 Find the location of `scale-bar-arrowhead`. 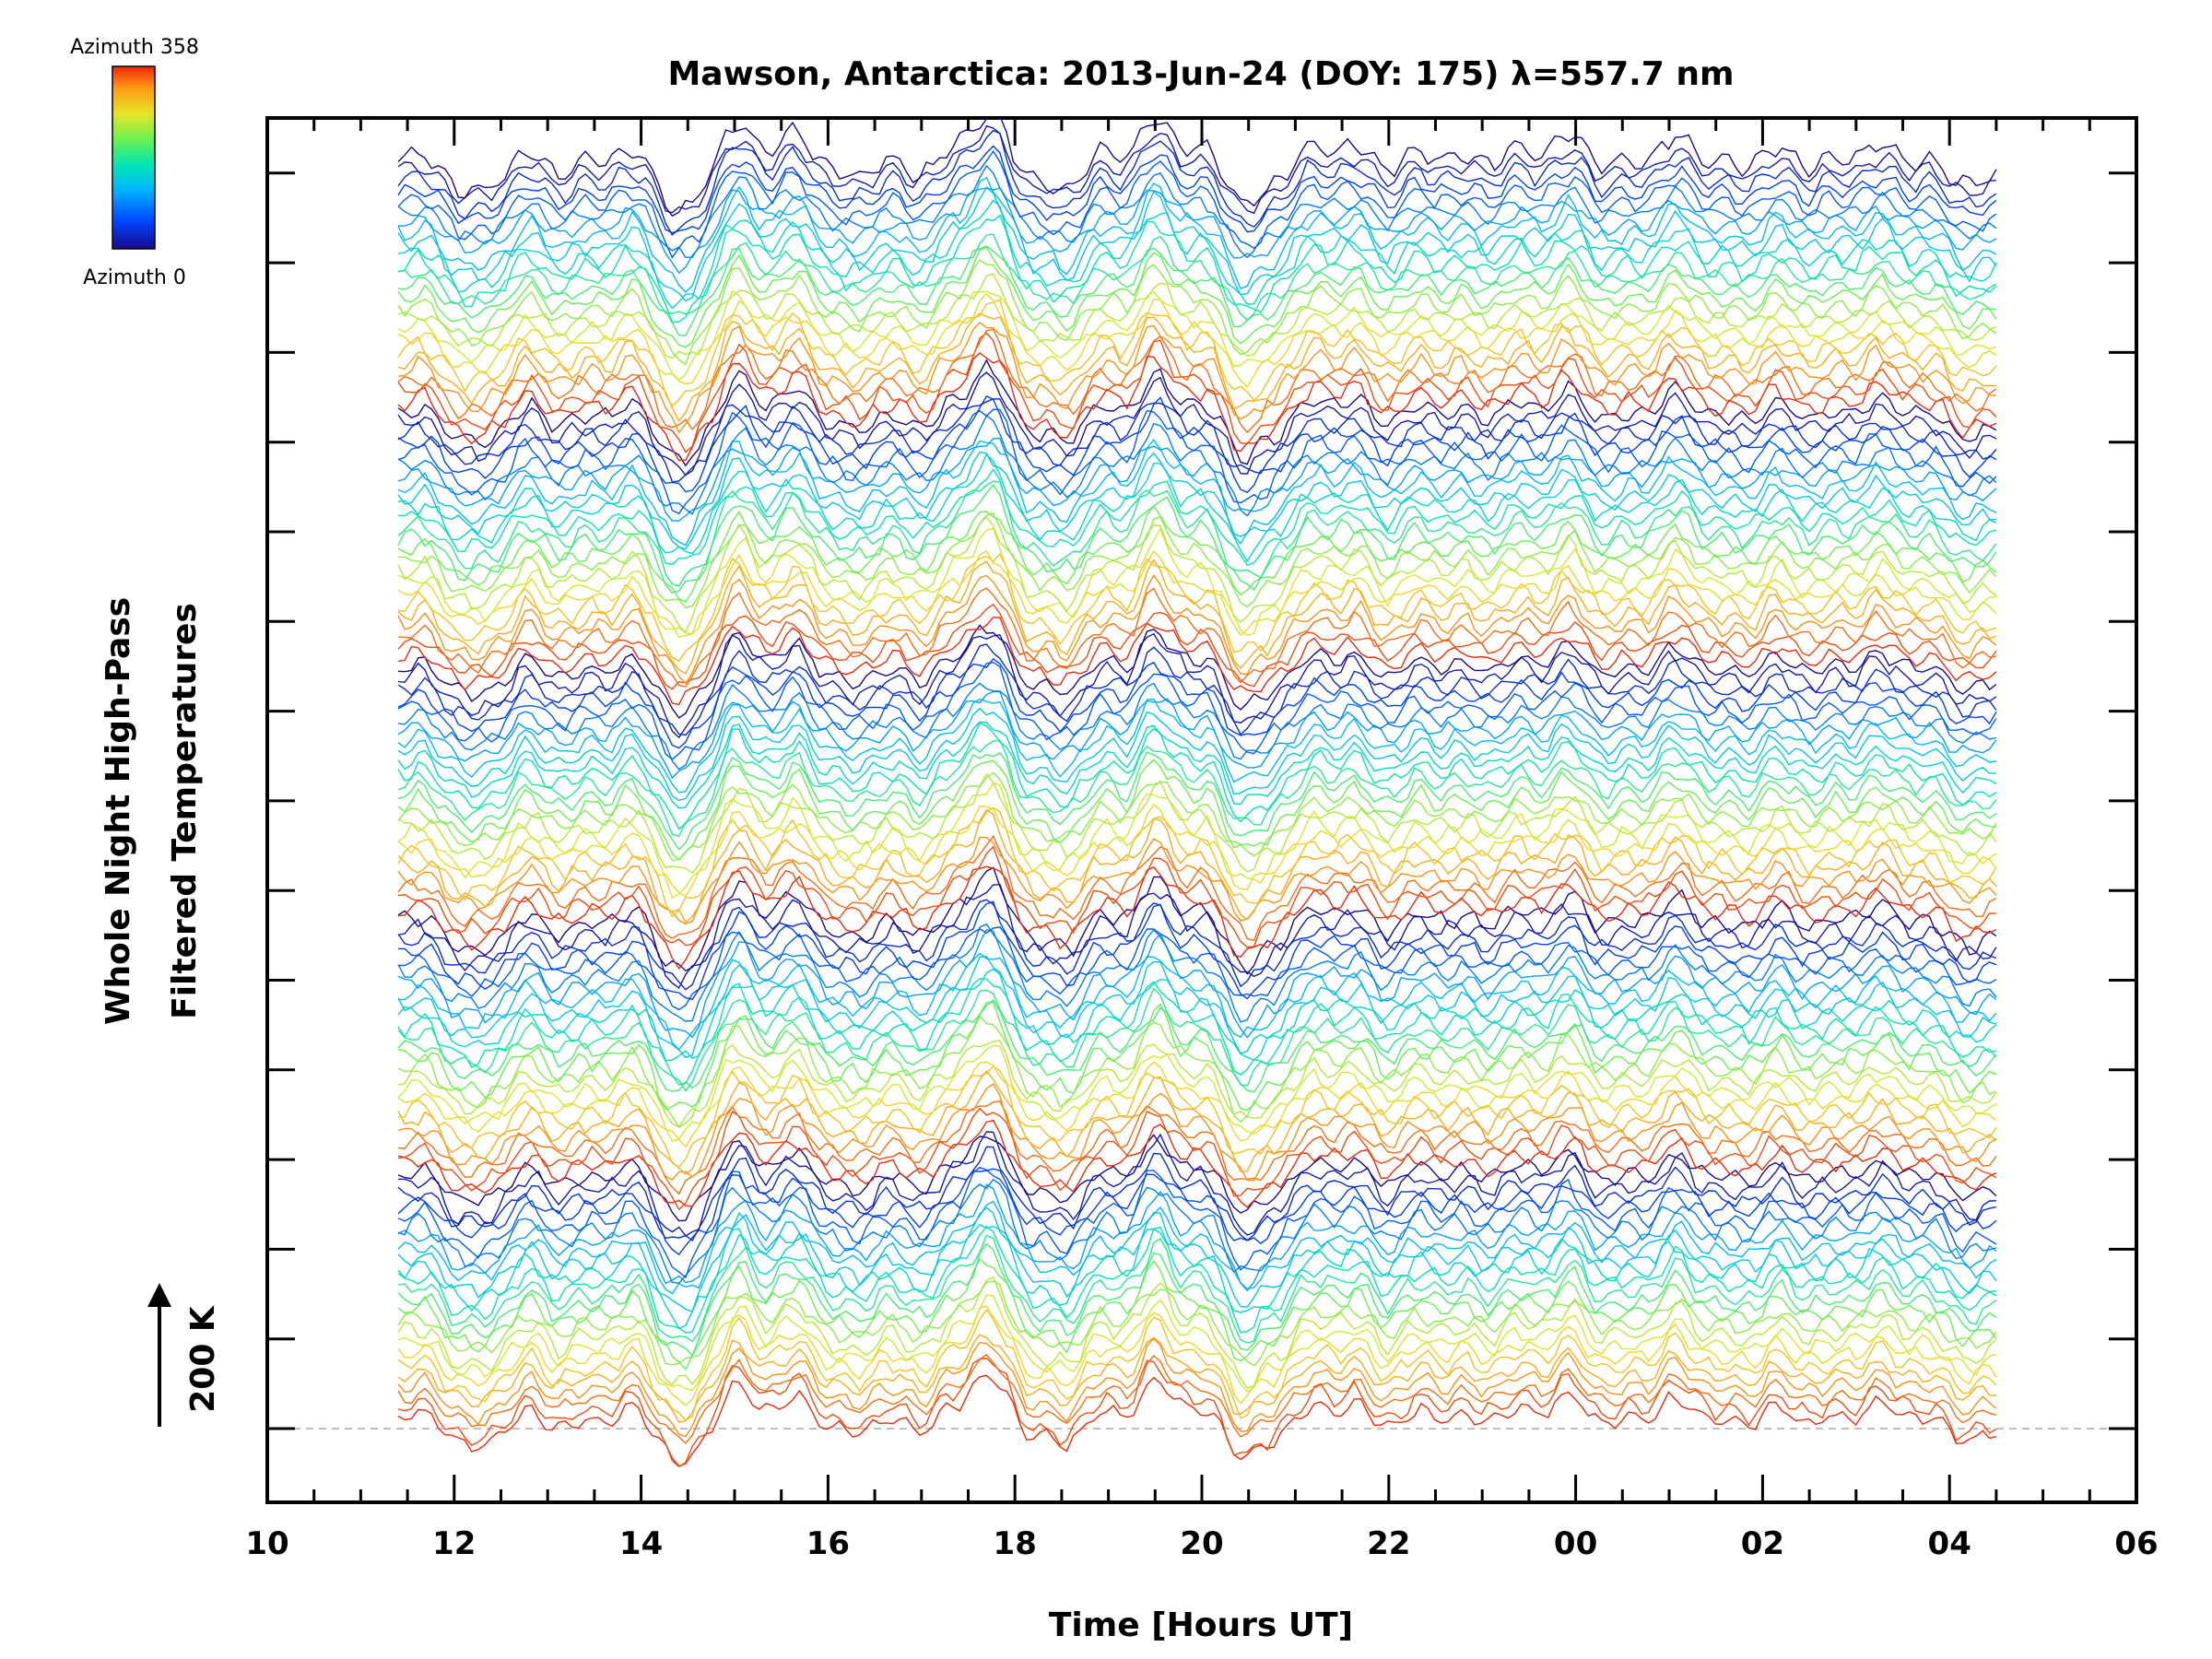

scale-bar-arrowhead is located at coordinates (159, 1295).